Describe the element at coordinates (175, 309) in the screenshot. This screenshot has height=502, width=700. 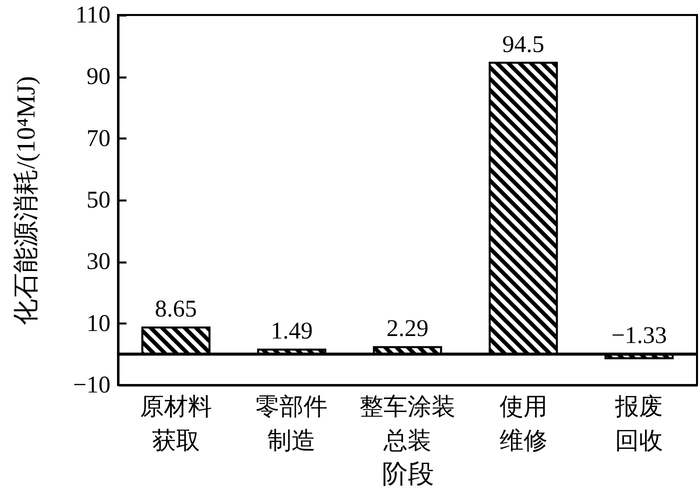
I see `data-label: 8.65` at that location.